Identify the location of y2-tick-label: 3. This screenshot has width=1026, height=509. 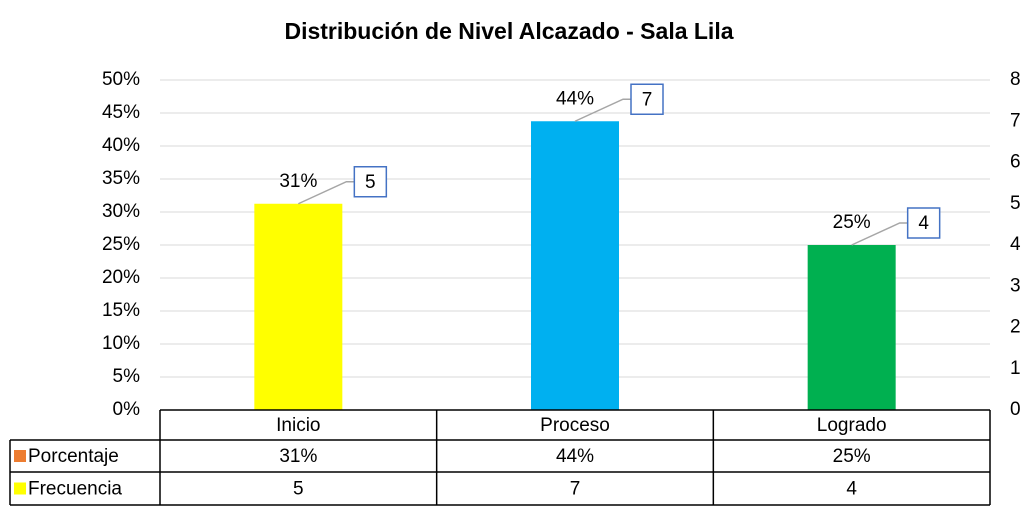
(1015, 285).